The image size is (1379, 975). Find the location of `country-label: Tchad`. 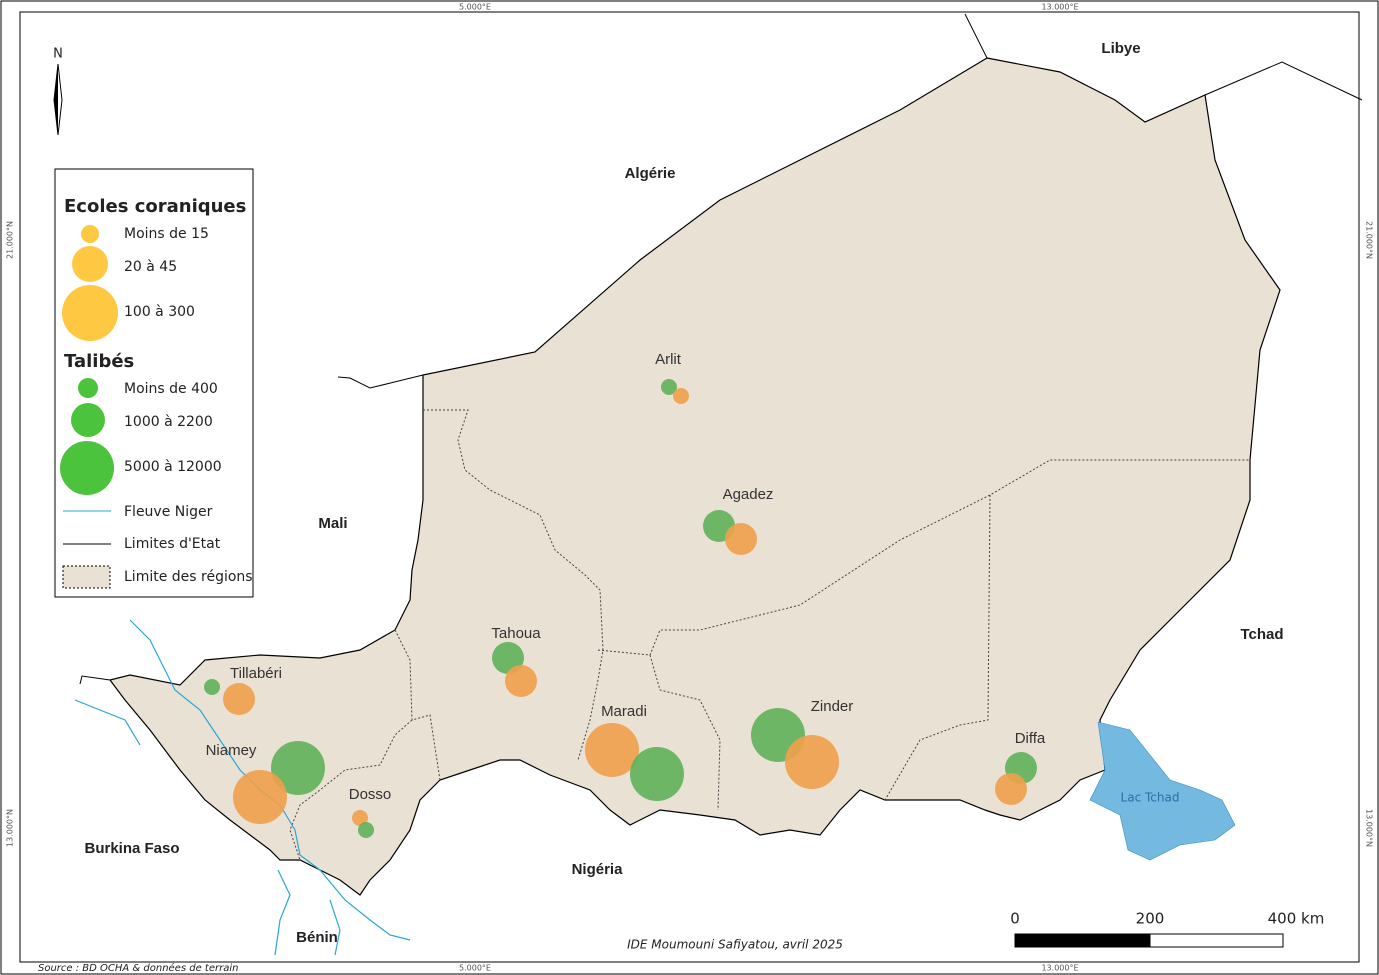

country-label: Tchad is located at coordinates (1261, 634).